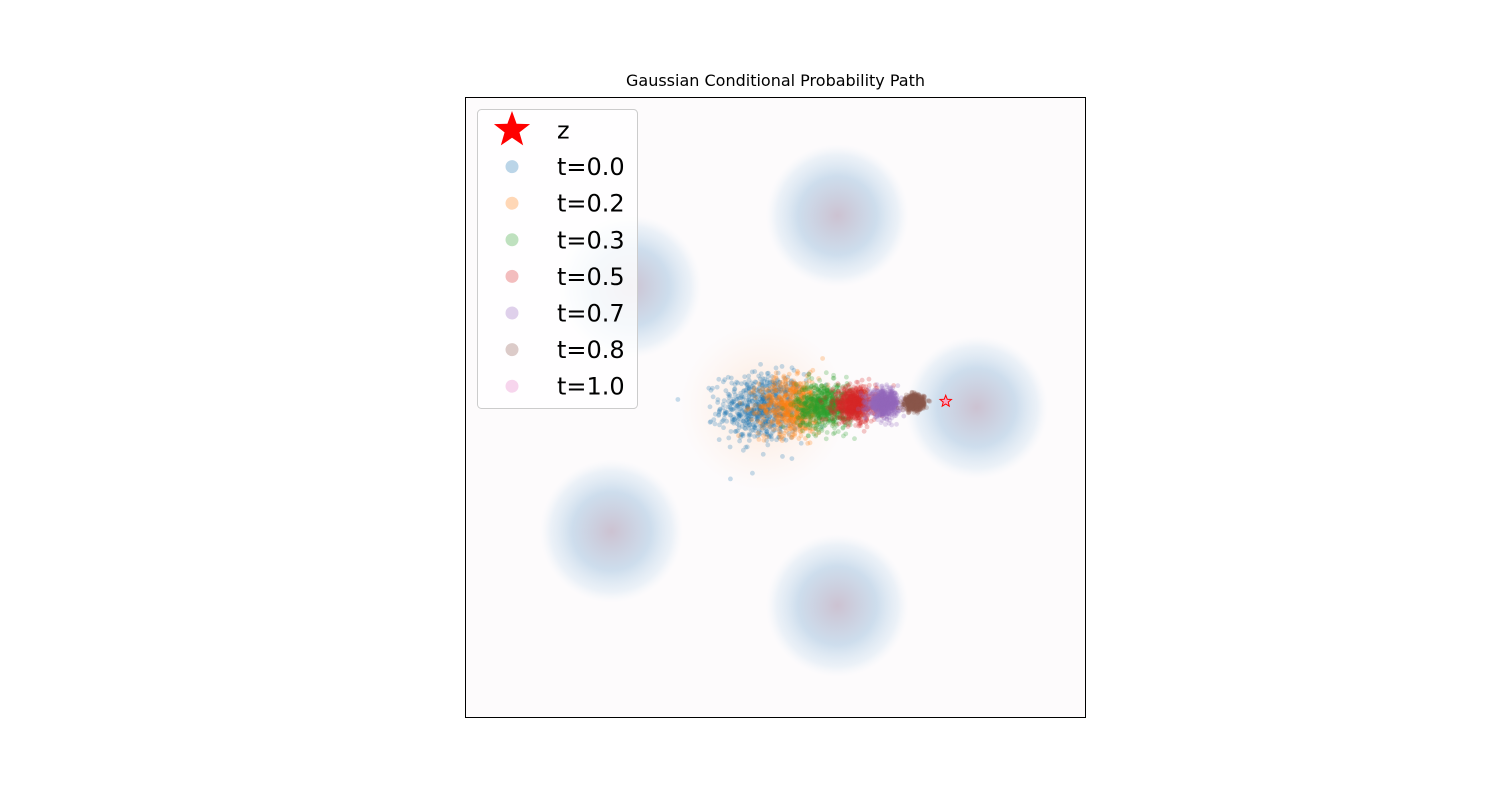  I want to click on legend-label-t=1.0: t=1.0, so click(591, 387).